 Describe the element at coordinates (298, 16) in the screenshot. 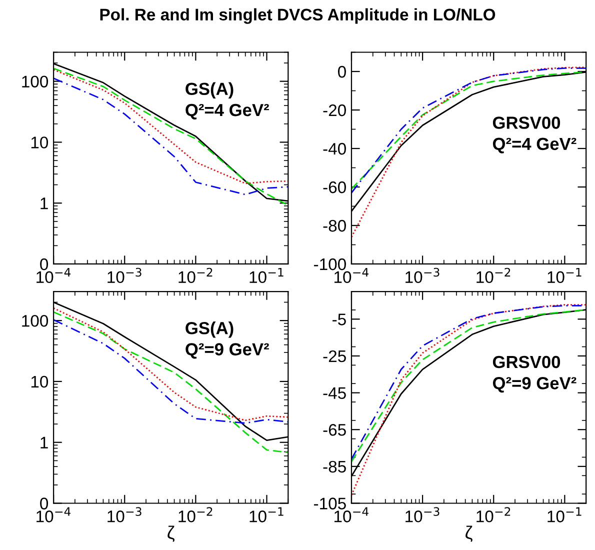

I see `chart-title: Pol. Re and Im singlet DVCS Amplitude in LO/NLO` at that location.